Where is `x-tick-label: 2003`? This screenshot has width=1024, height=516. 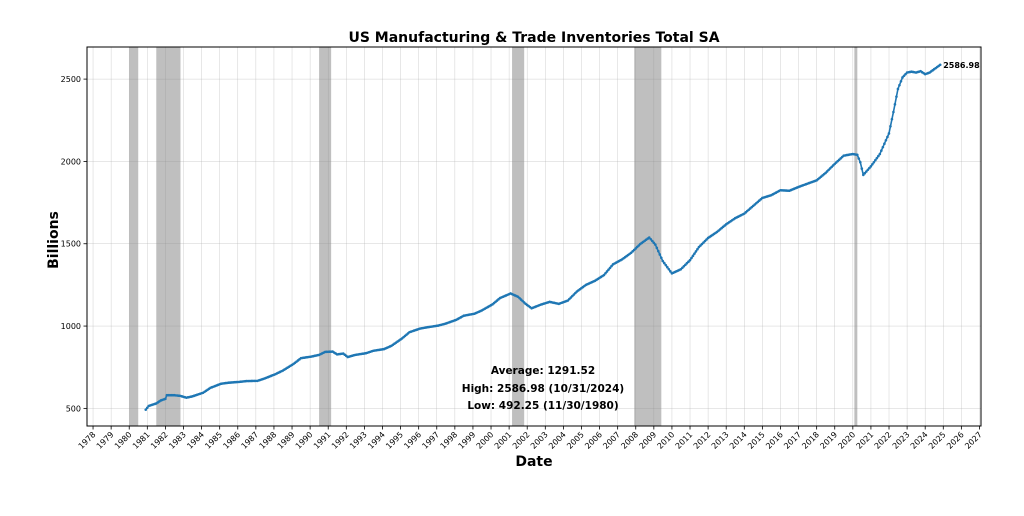 x-tick-label: 2003 is located at coordinates (539, 440).